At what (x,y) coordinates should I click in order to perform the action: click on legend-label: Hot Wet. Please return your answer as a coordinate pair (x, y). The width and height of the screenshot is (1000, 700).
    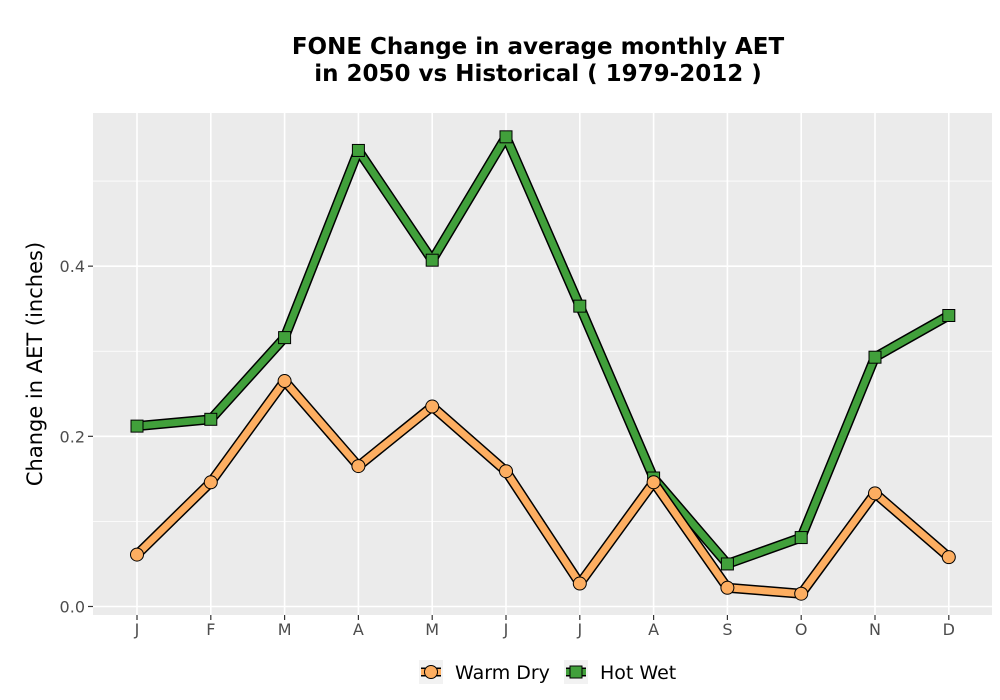
    Looking at the image, I should click on (638, 673).